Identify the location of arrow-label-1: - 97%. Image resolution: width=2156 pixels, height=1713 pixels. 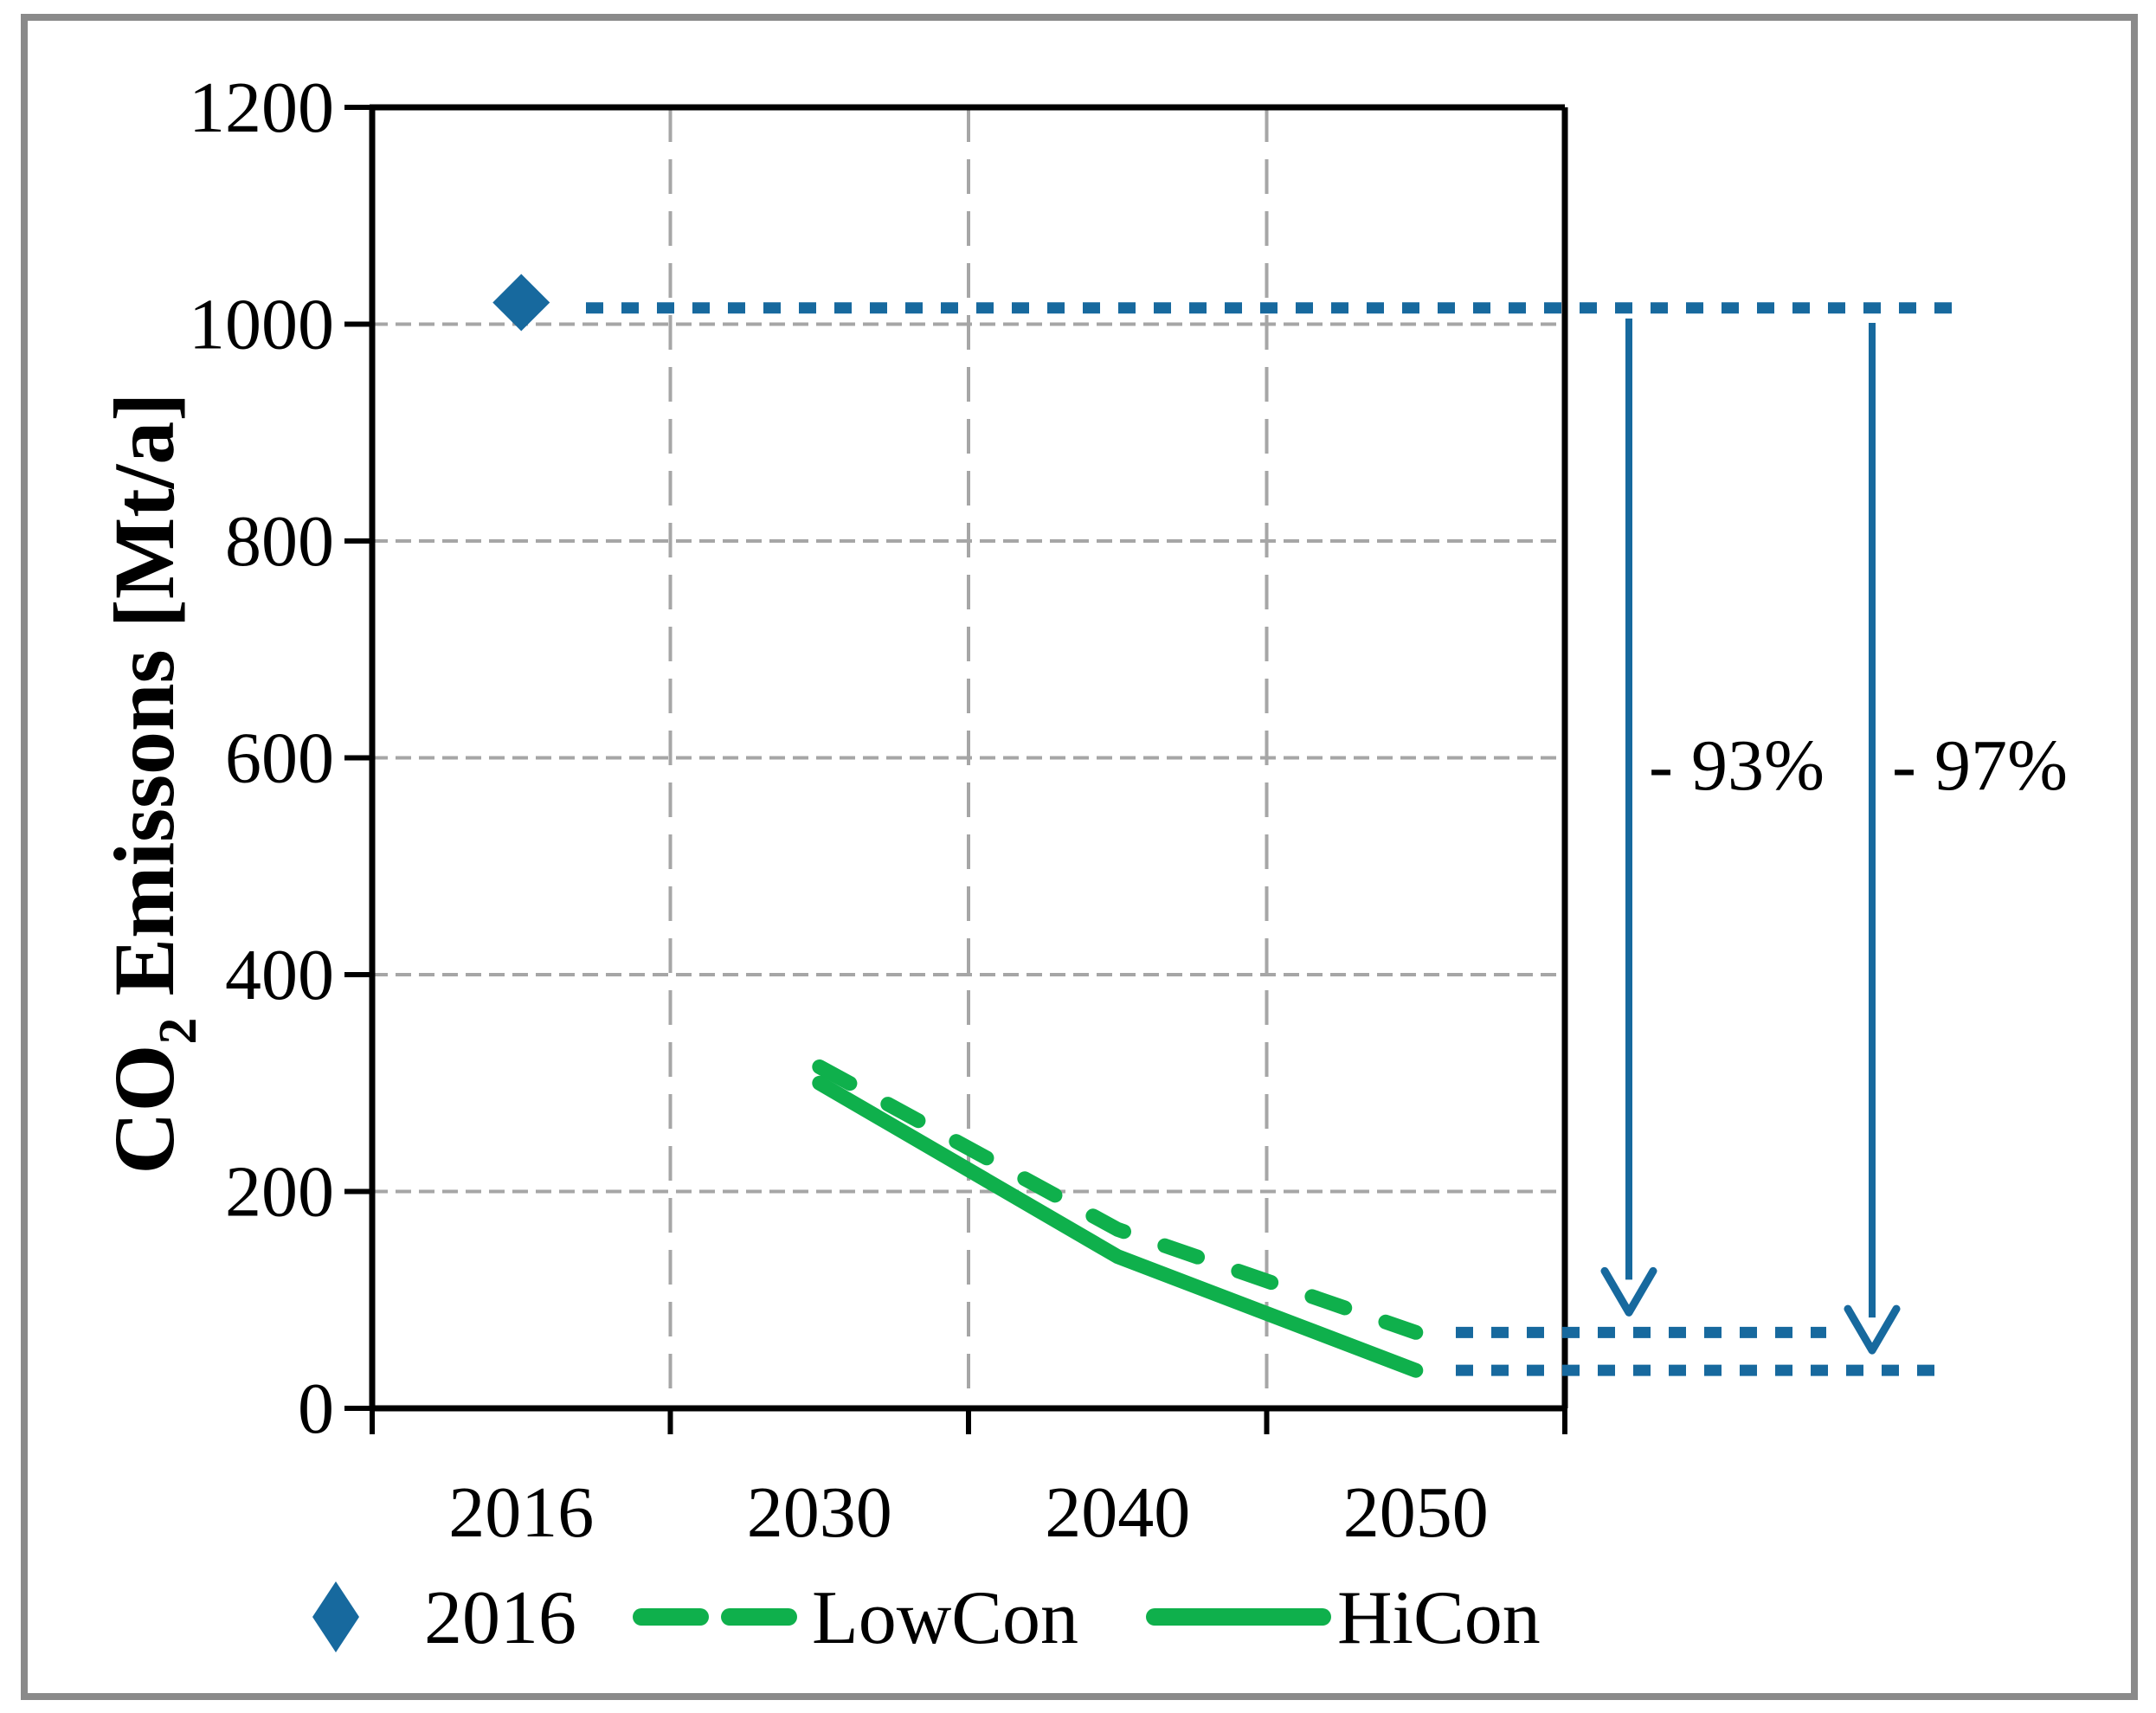
(1980, 765).